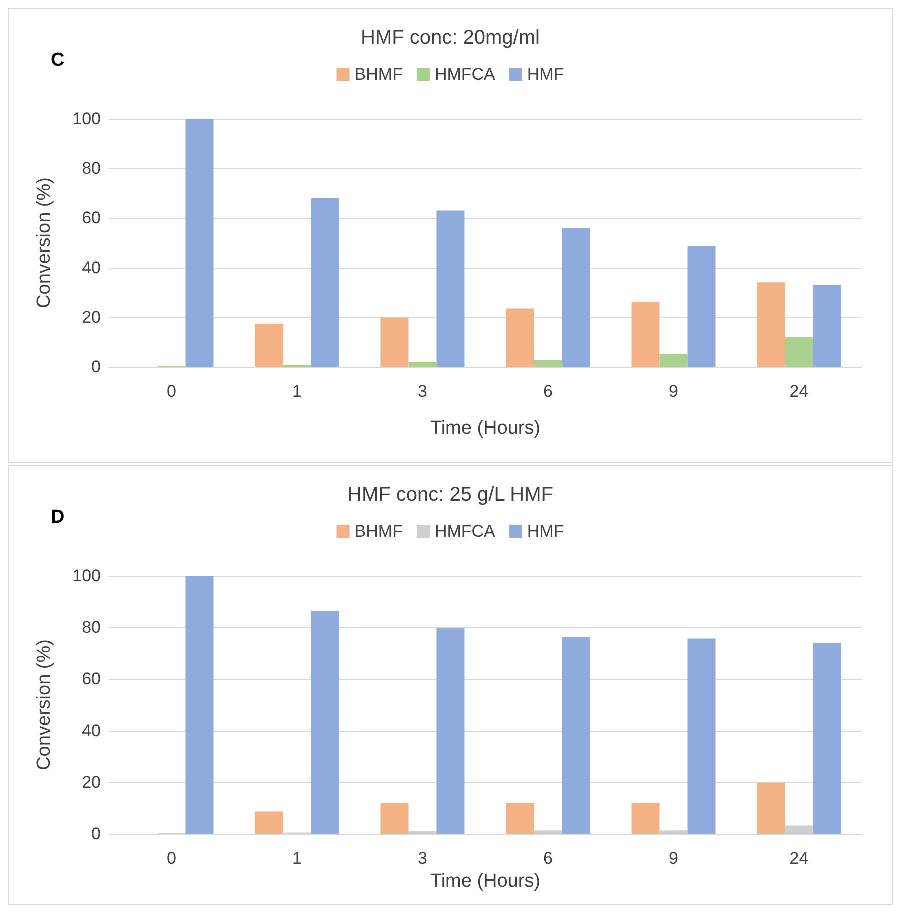 This screenshot has height=914, width=903. What do you see at coordinates (450, 38) in the screenshot?
I see `chart-title: HMF conc: 20mg/ml` at bounding box center [450, 38].